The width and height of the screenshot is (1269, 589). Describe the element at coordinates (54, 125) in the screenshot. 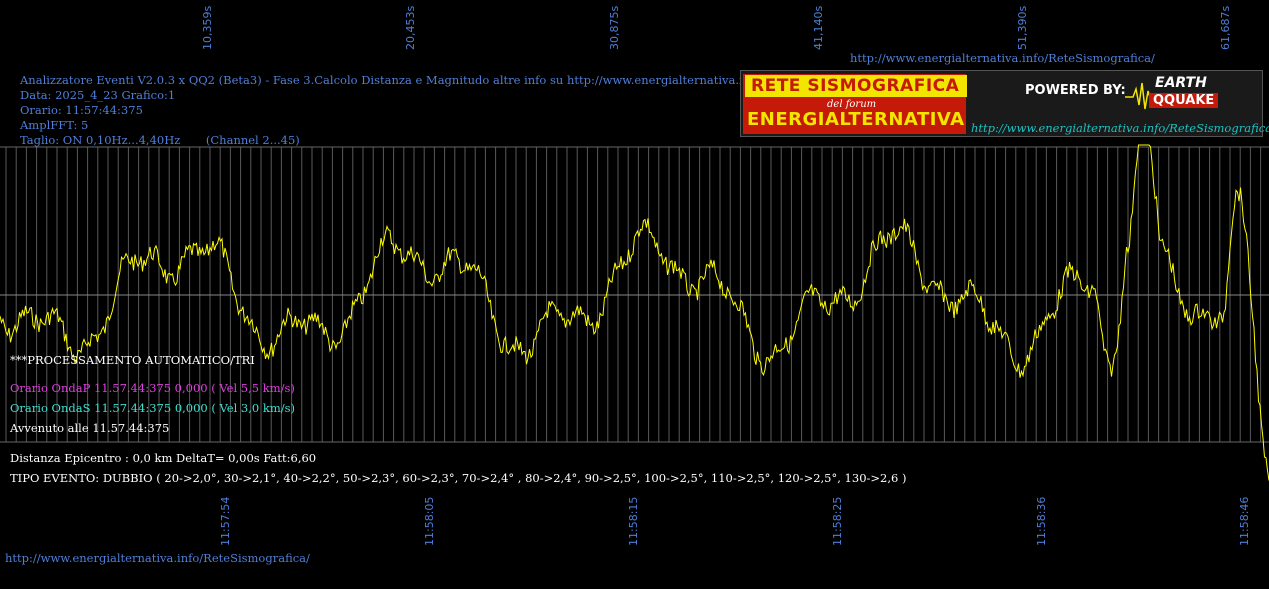

I see `header-amplfft: AmplFFT: 5` at that location.